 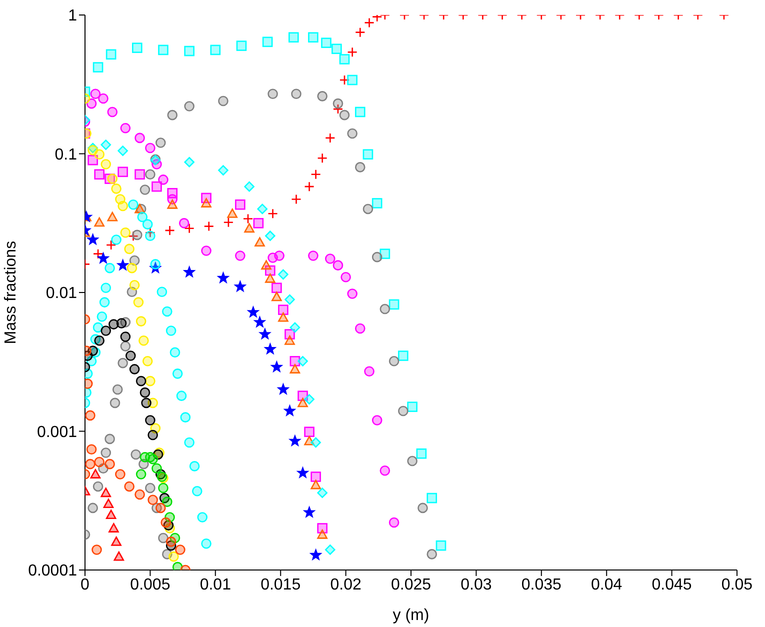 I want to click on x-tick-label: 0.015, so click(x=280, y=585).